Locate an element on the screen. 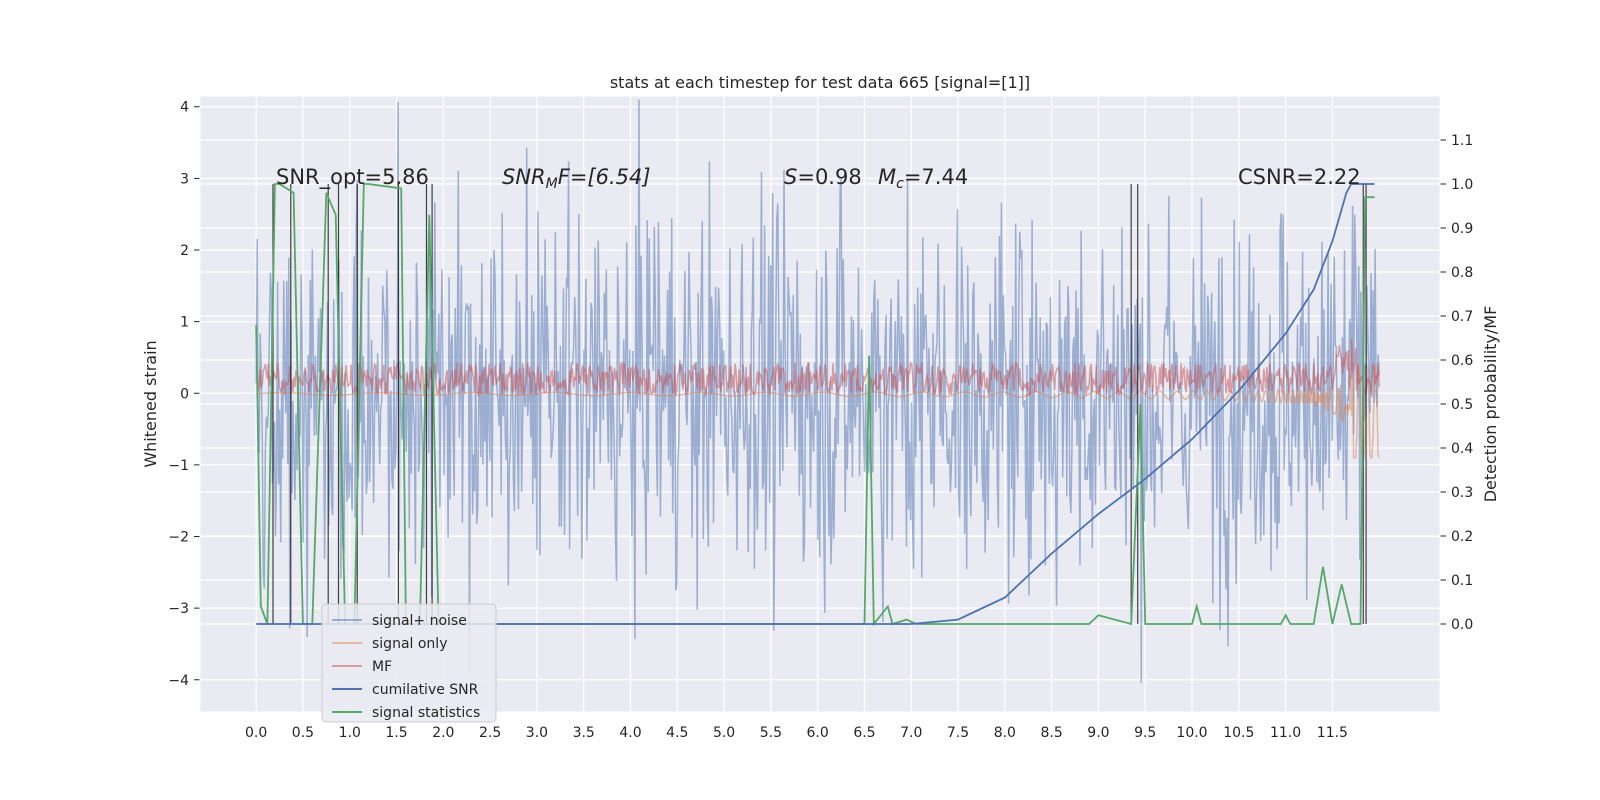  y2-tick-label: 0.9 is located at coordinates (1462, 229).